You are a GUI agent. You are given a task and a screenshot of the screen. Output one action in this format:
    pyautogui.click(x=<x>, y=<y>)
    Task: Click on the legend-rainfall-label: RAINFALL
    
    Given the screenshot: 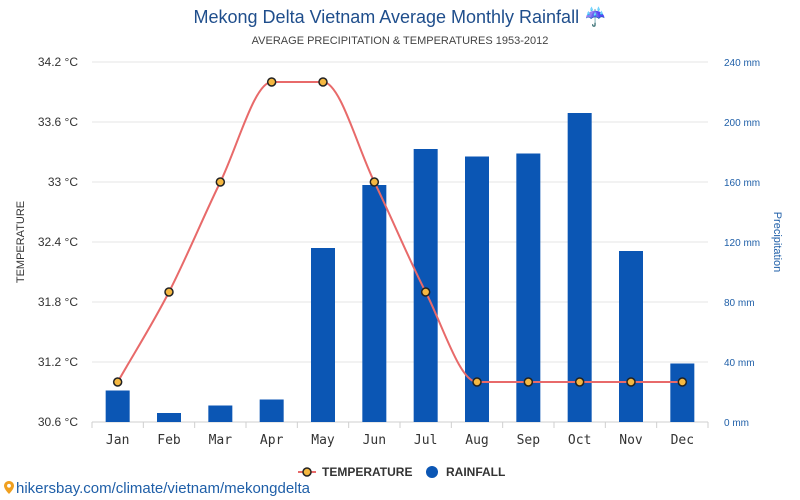 What is the action you would take?
    pyautogui.click(x=475, y=472)
    